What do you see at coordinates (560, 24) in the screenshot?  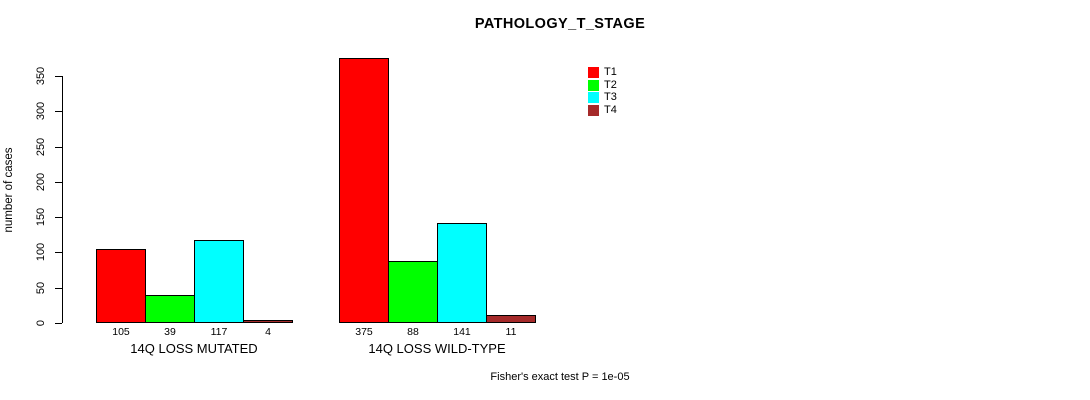 I see `chart-title: PATHOLOGY_T_STAGE` at bounding box center [560, 24].